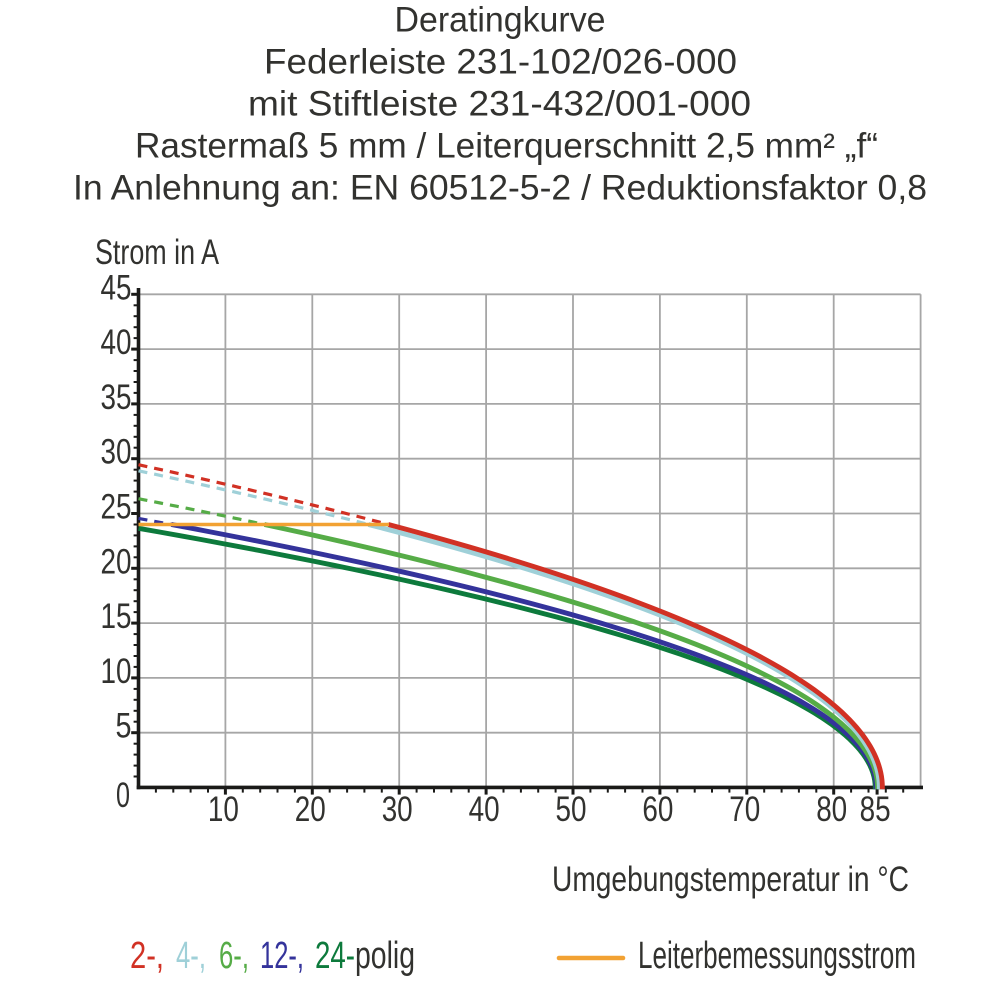 This screenshot has height=1000, width=1000. I want to click on svg-text: 45, so click(116, 287).